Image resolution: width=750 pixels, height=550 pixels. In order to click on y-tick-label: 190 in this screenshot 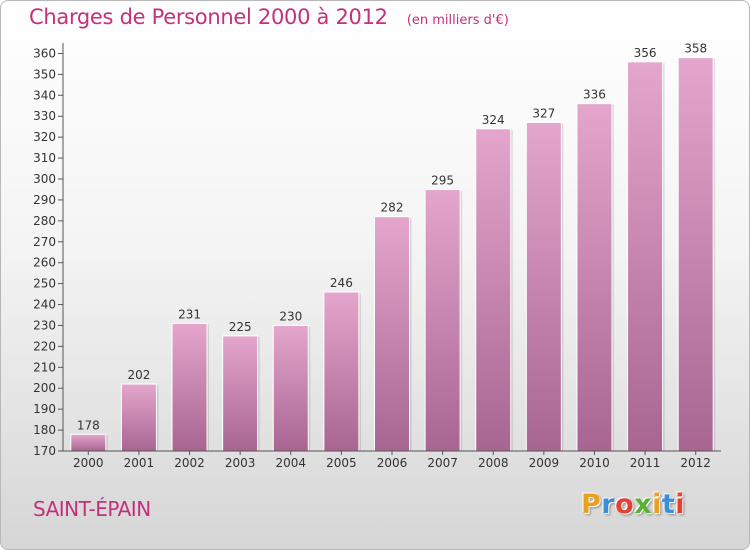, I will do `click(44, 409)`.